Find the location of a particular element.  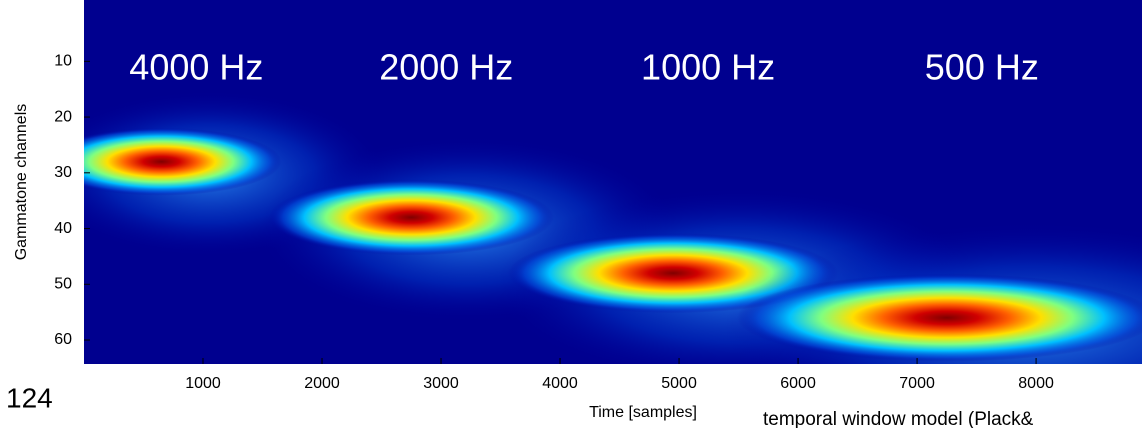

peak-label: 2000 Hz is located at coordinates (446, 67).